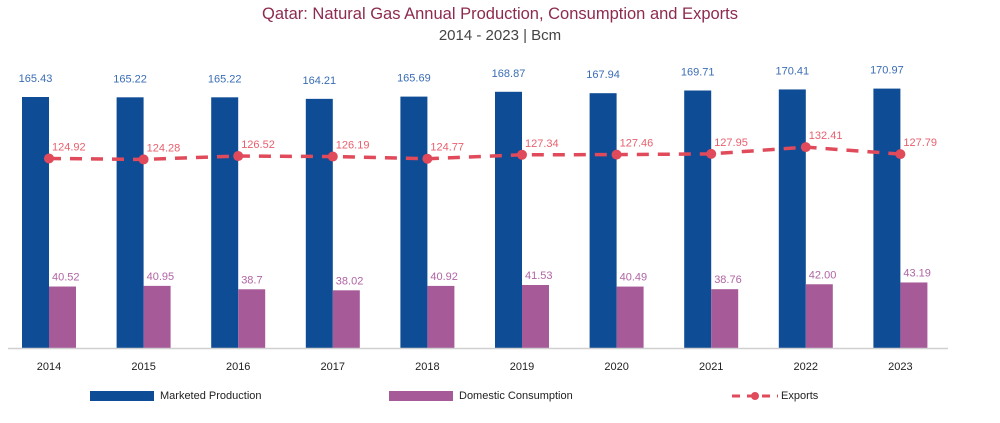 The image size is (1000, 423). Describe the element at coordinates (800, 396) in the screenshot. I see `legend-label: Exports` at that location.